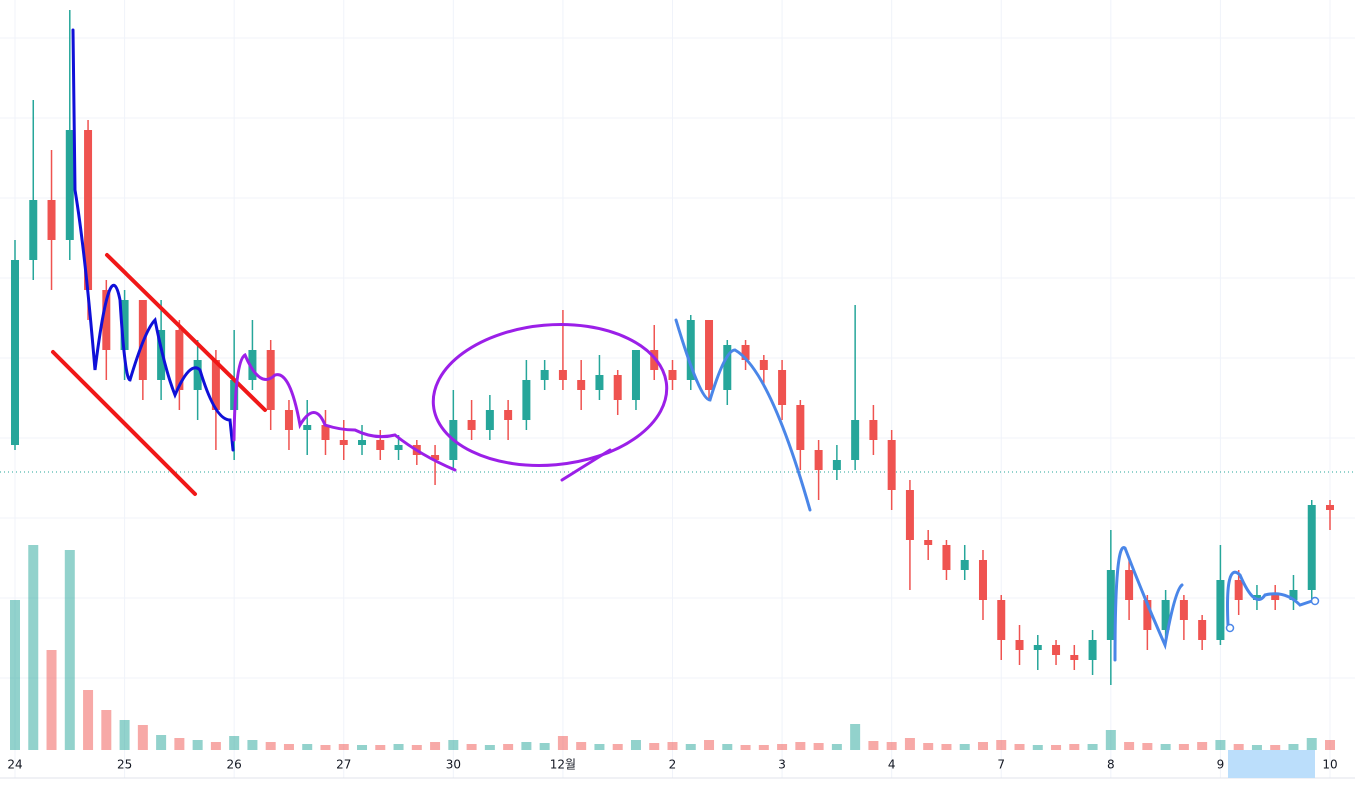  Describe the element at coordinates (1271, 764) in the screenshot. I see `range-highlight` at that location.